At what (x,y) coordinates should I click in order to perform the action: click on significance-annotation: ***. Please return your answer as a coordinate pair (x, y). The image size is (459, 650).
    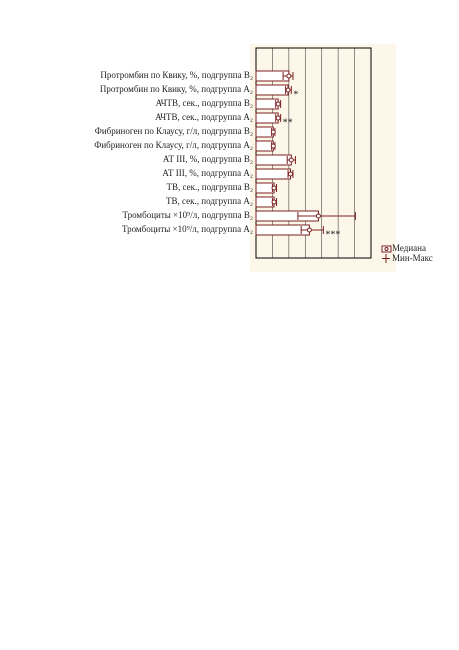
    Looking at the image, I should click on (332, 234).